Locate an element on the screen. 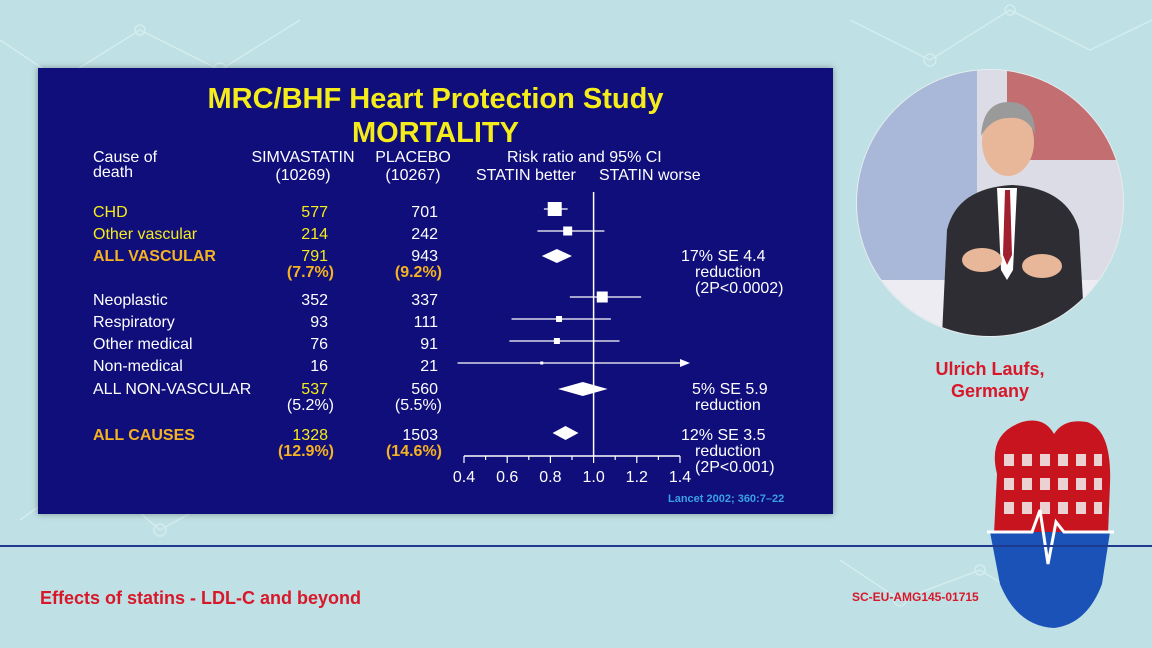 This screenshot has width=1152, height=648. annot-vascular-3: (2P<0.0002) is located at coordinates (739, 288).